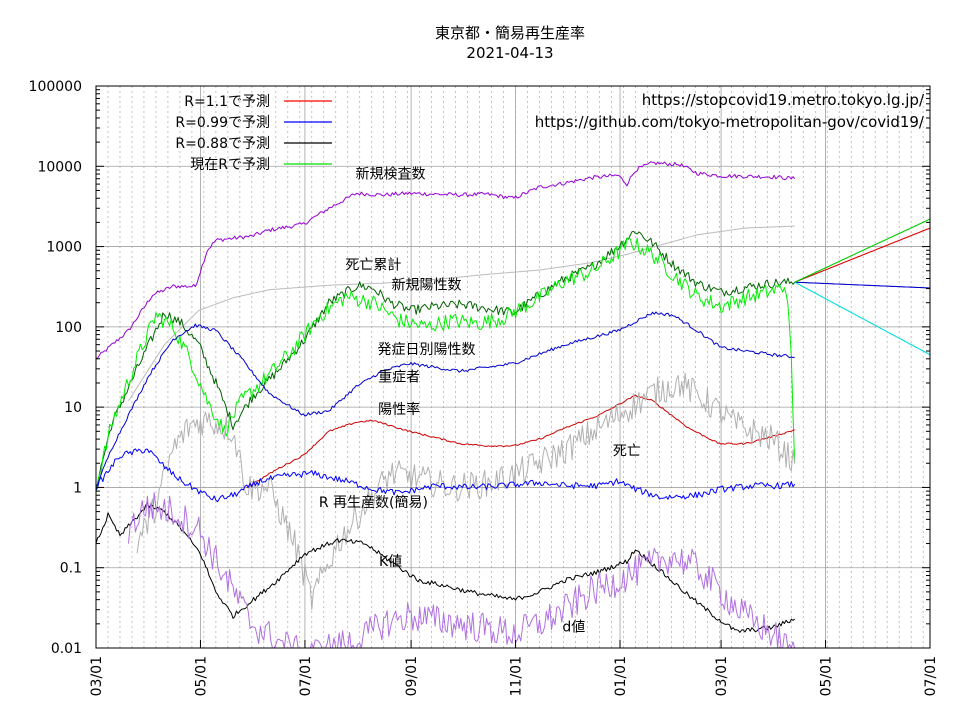 This screenshot has width=960, height=720. What do you see at coordinates (68, 328) in the screenshot?
I see `y-tick-label: 100` at bounding box center [68, 328].